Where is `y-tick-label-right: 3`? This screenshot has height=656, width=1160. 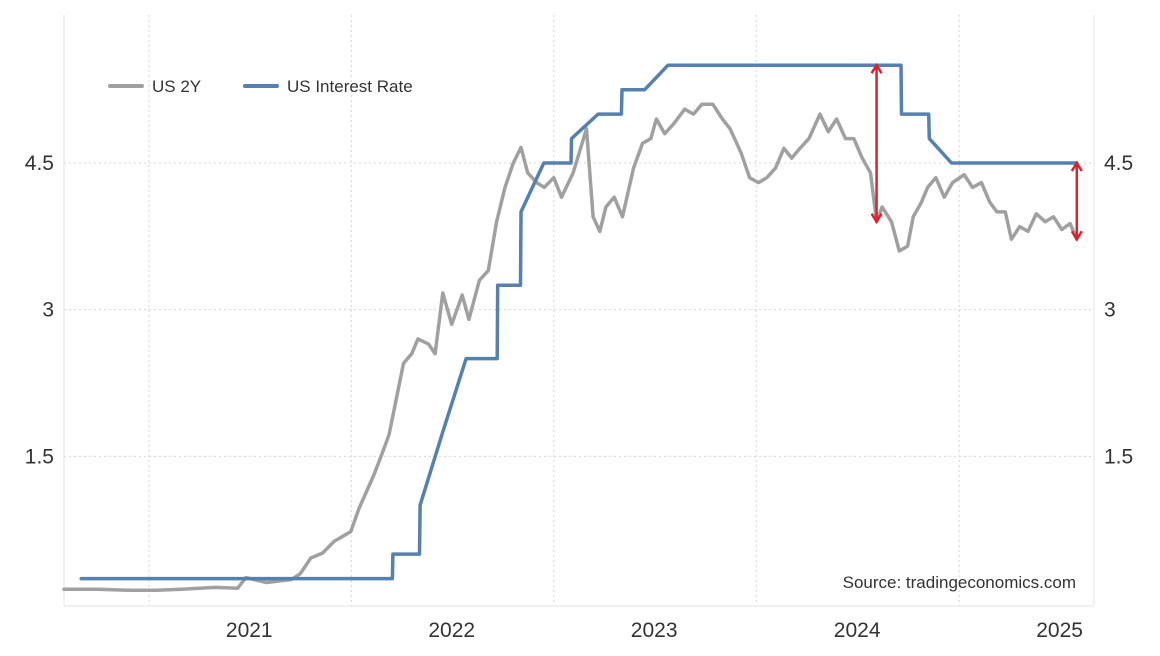 y-tick-label-right: 3 is located at coordinates (1110, 310).